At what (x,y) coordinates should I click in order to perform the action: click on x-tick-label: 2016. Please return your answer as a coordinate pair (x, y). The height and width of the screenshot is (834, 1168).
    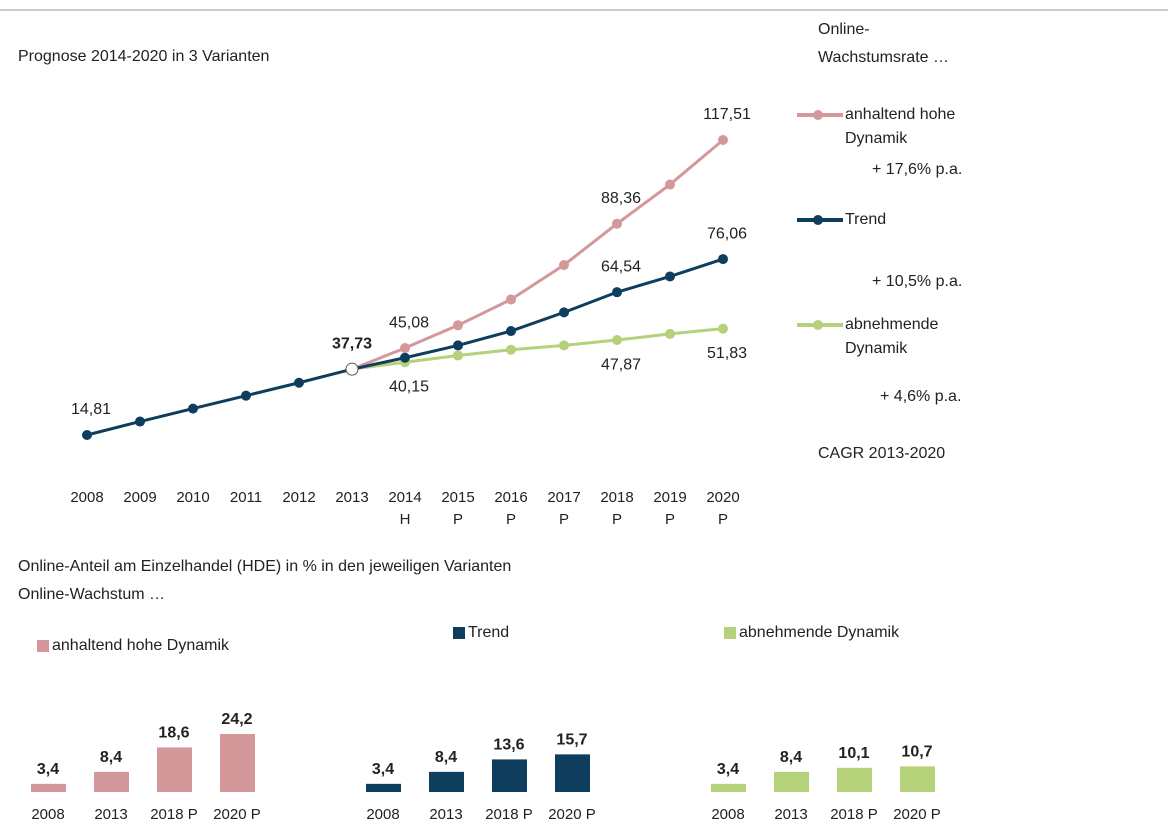
    Looking at the image, I should click on (510, 497).